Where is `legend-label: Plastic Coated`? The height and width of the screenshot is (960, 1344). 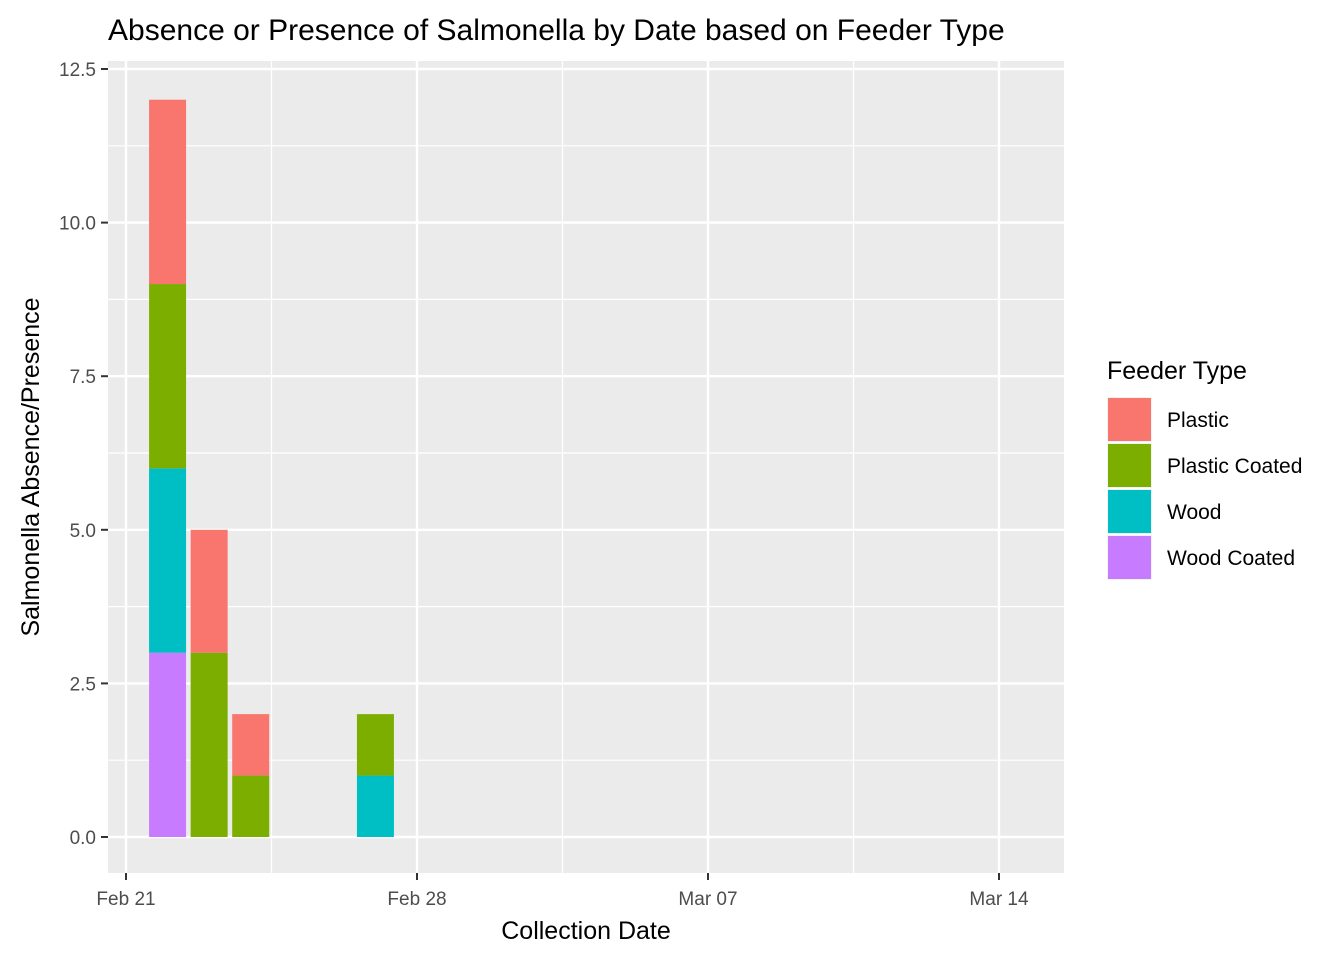 legend-label: Plastic Coated is located at coordinates (1234, 466).